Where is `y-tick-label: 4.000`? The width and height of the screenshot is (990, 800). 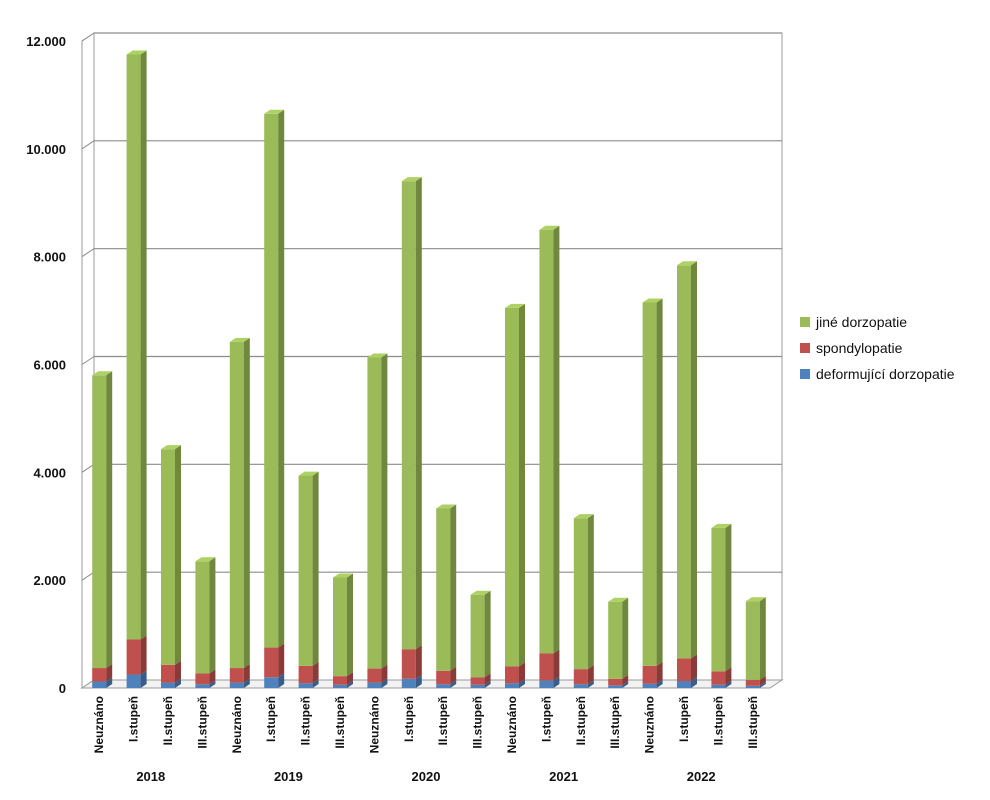
y-tick-label: 4.000 is located at coordinates (49, 472).